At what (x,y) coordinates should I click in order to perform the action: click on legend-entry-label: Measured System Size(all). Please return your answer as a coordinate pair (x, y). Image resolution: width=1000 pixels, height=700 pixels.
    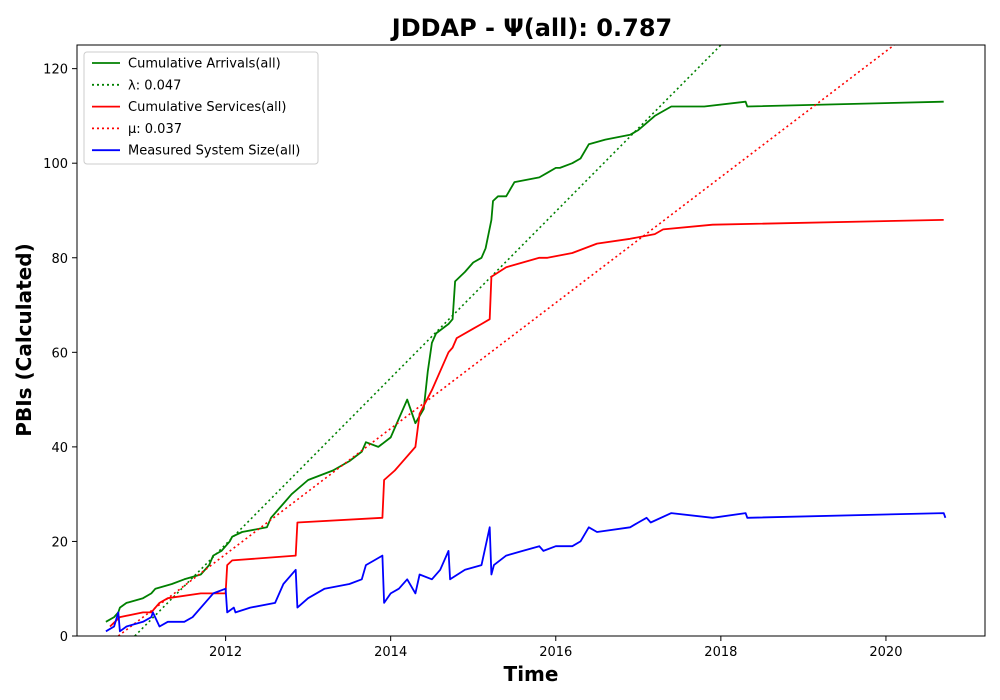
    Looking at the image, I should click on (214, 151).